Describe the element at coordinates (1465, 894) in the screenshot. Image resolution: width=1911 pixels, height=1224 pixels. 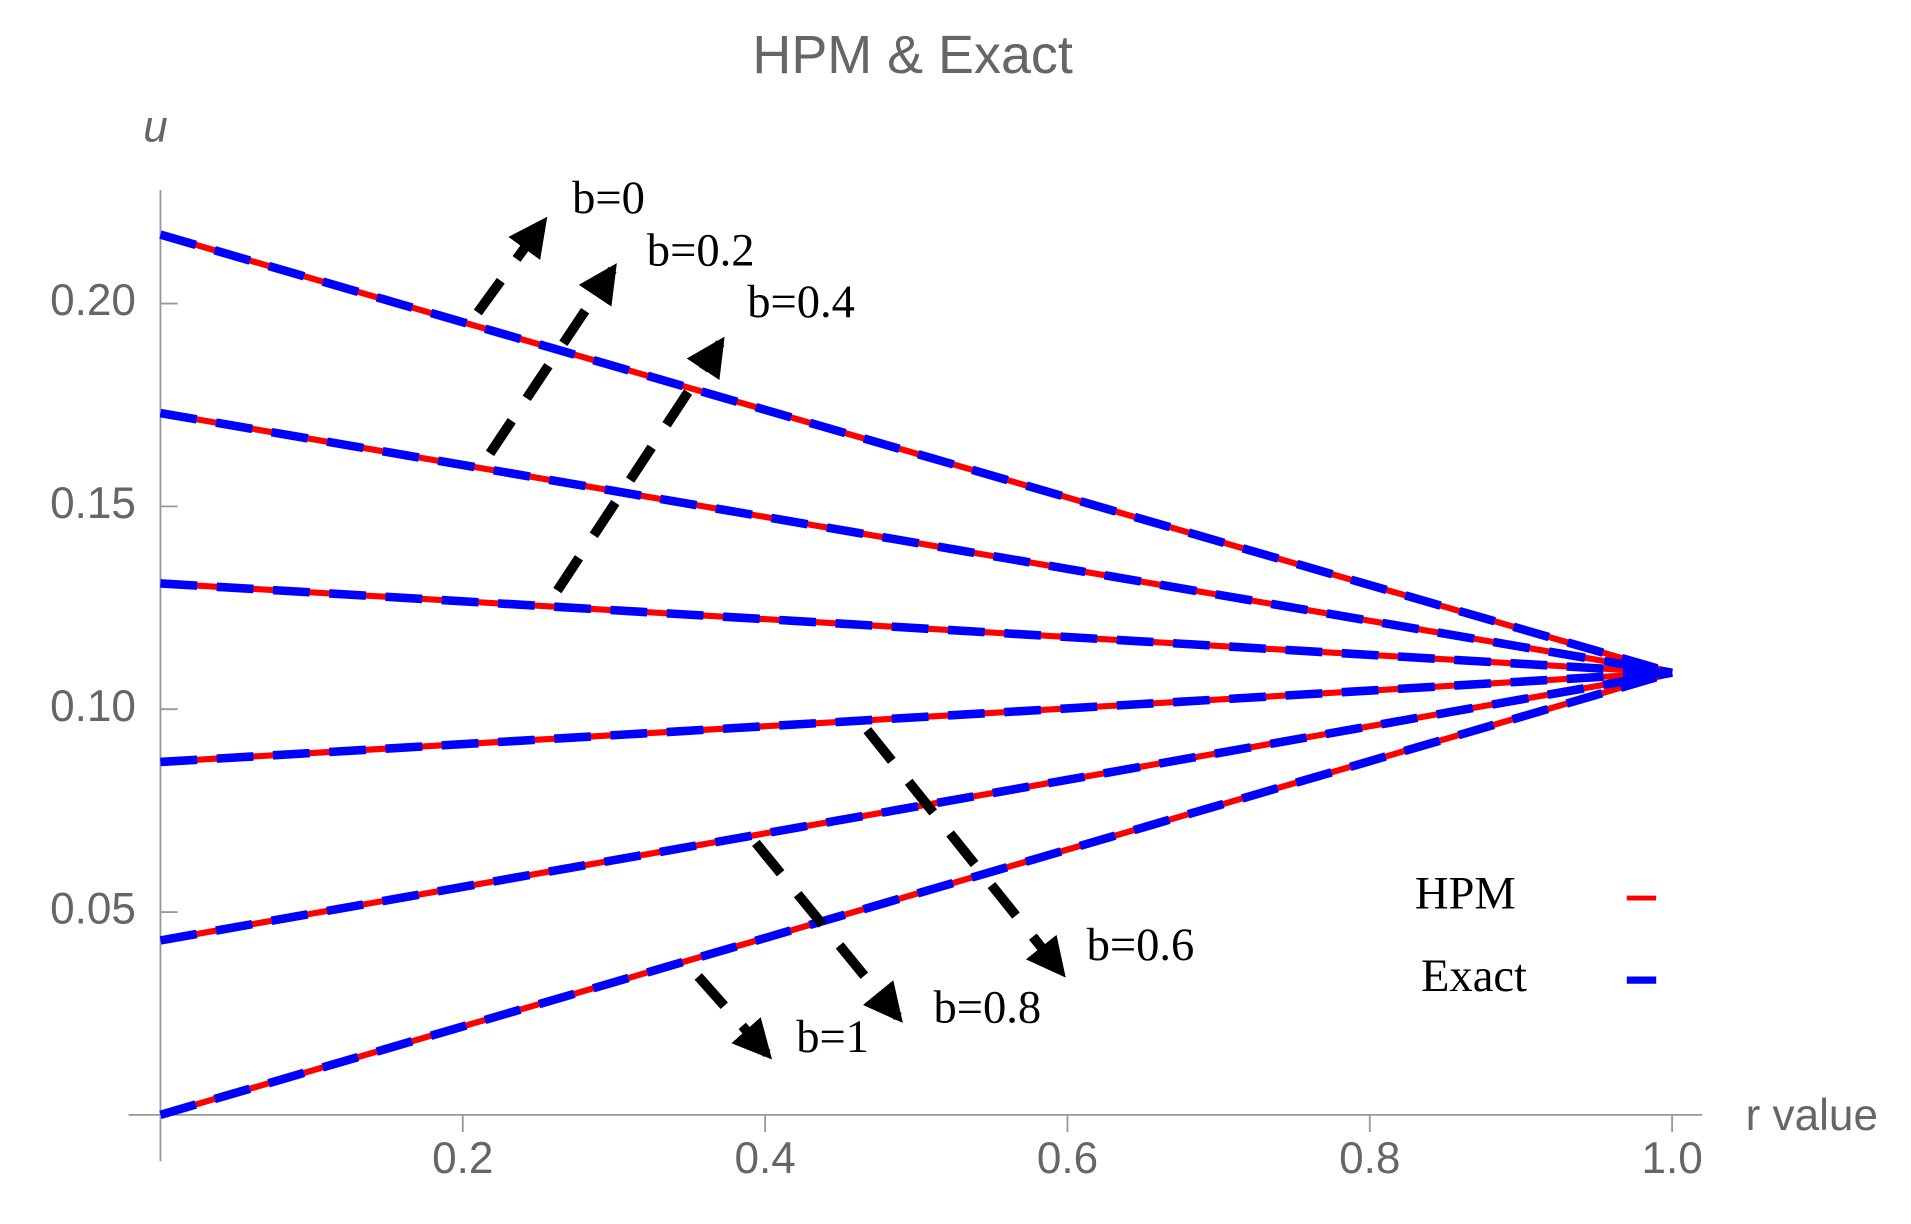
I see `legend-label: HPM` at that location.